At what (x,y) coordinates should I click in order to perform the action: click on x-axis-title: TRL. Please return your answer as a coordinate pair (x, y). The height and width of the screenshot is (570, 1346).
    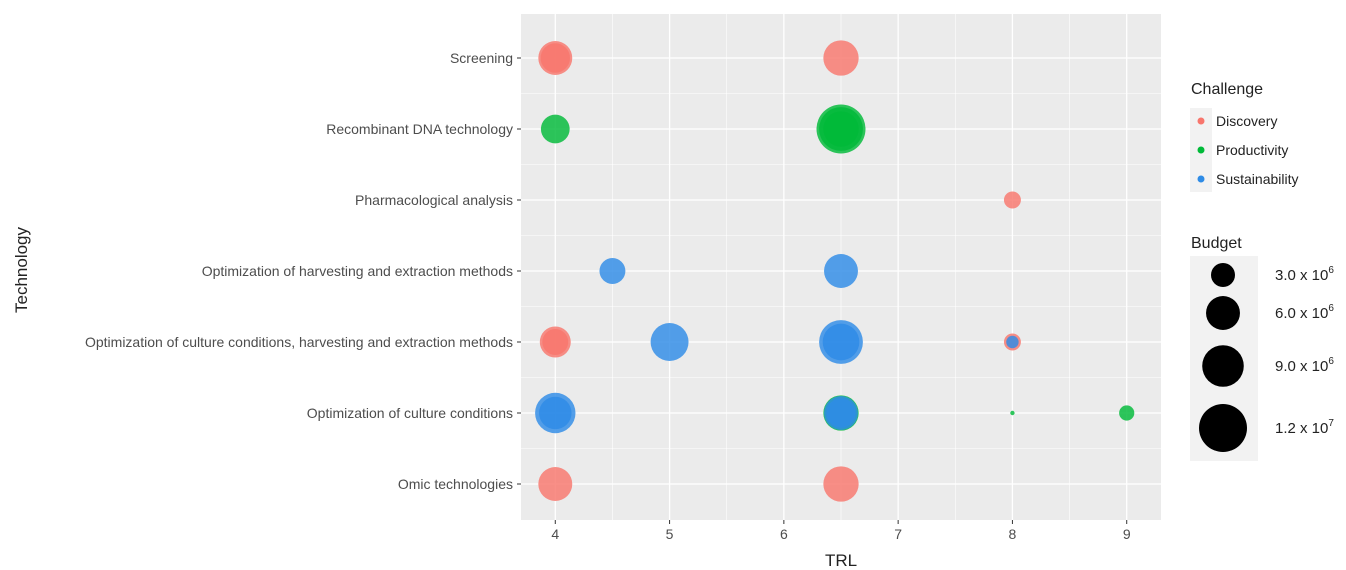
    Looking at the image, I should click on (841, 560).